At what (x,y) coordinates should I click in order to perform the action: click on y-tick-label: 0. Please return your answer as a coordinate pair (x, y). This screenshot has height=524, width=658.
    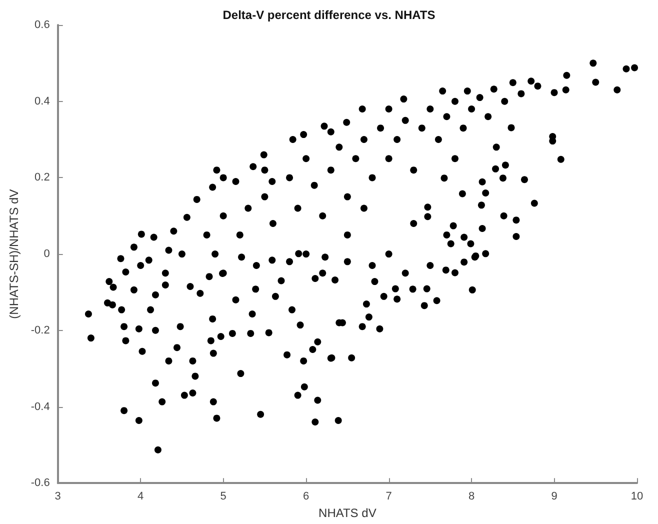
    Looking at the image, I should click on (47, 254).